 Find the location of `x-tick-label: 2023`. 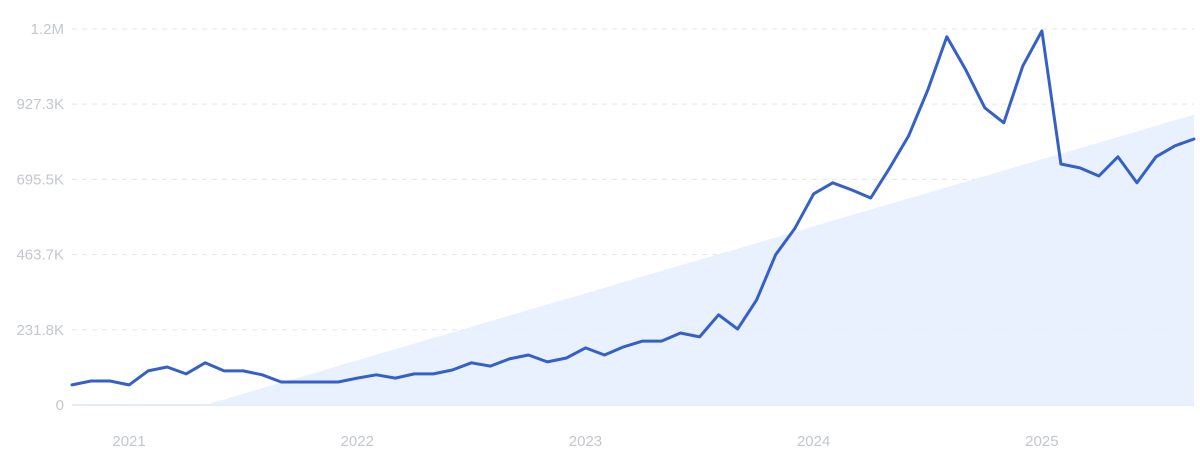

x-tick-label: 2023 is located at coordinates (585, 441).